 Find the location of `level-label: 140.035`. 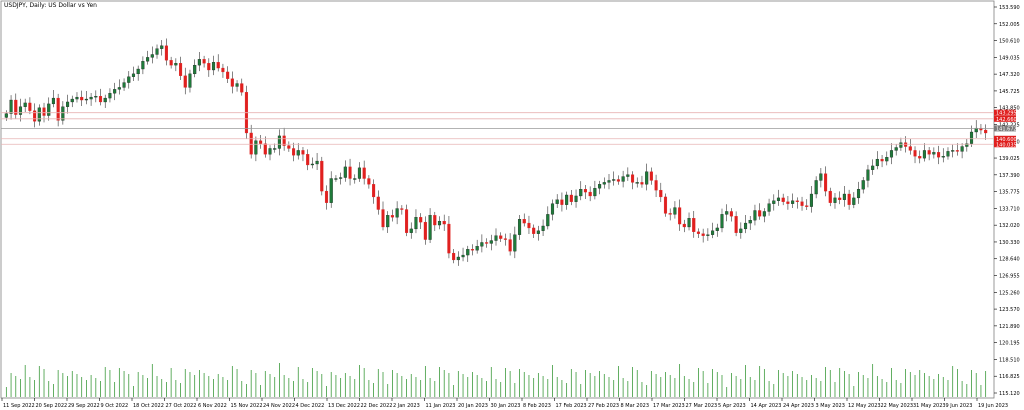

level-label: 140.035 is located at coordinates (1006, 145).